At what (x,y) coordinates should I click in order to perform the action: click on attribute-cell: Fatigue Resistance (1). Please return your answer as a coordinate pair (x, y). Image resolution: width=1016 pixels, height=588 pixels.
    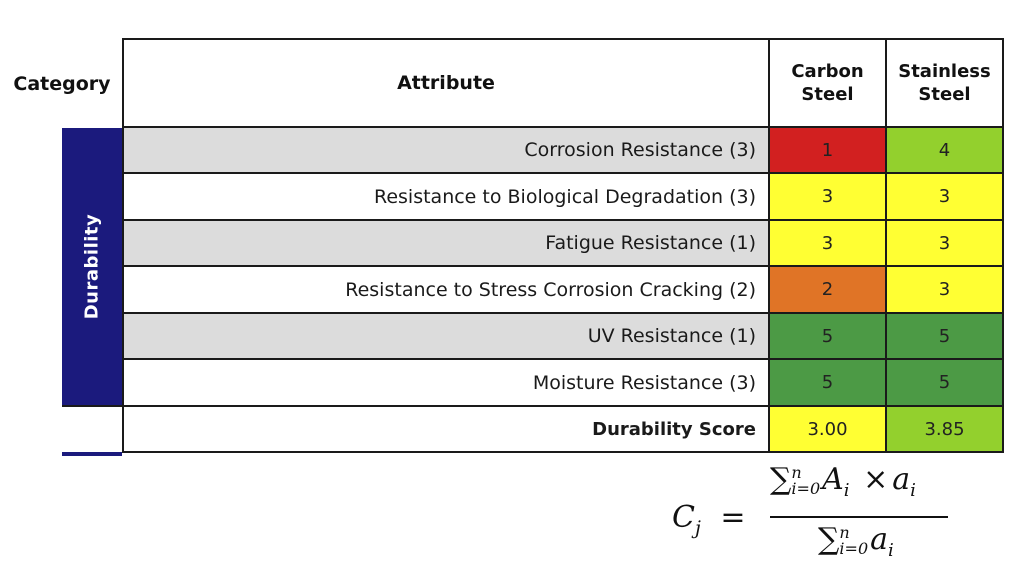
    Looking at the image, I should click on (650, 243).